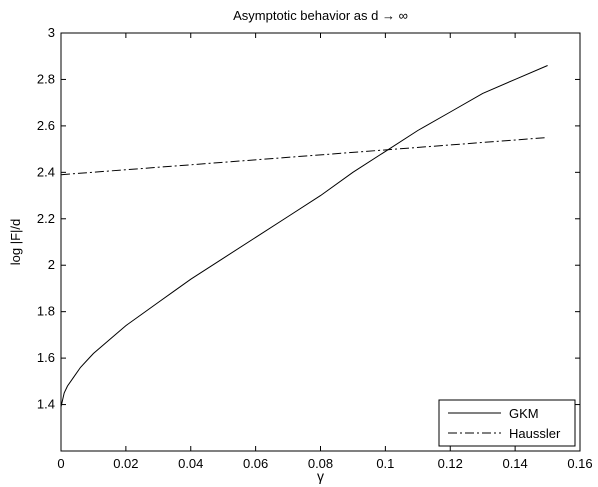 The width and height of the screenshot is (598, 487). What do you see at coordinates (579, 463) in the screenshot?
I see `x-tick-label: 0.16` at bounding box center [579, 463].